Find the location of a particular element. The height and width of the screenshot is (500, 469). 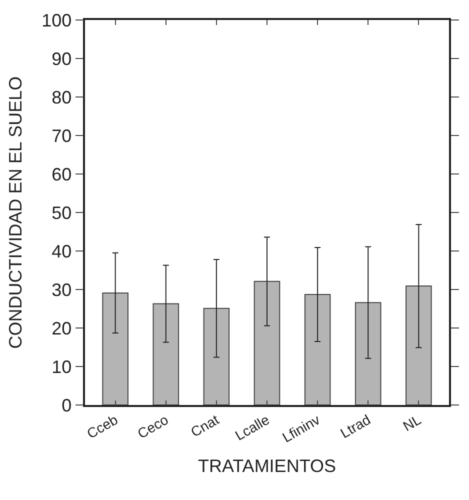

y-axis-title: CONDUCTIVIDAD EN EL SUELO is located at coordinates (15, 212).